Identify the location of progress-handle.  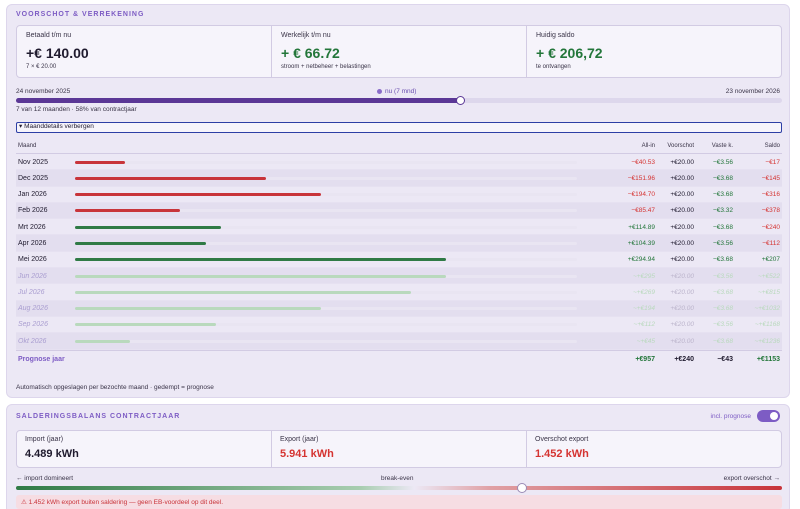
(460, 100).